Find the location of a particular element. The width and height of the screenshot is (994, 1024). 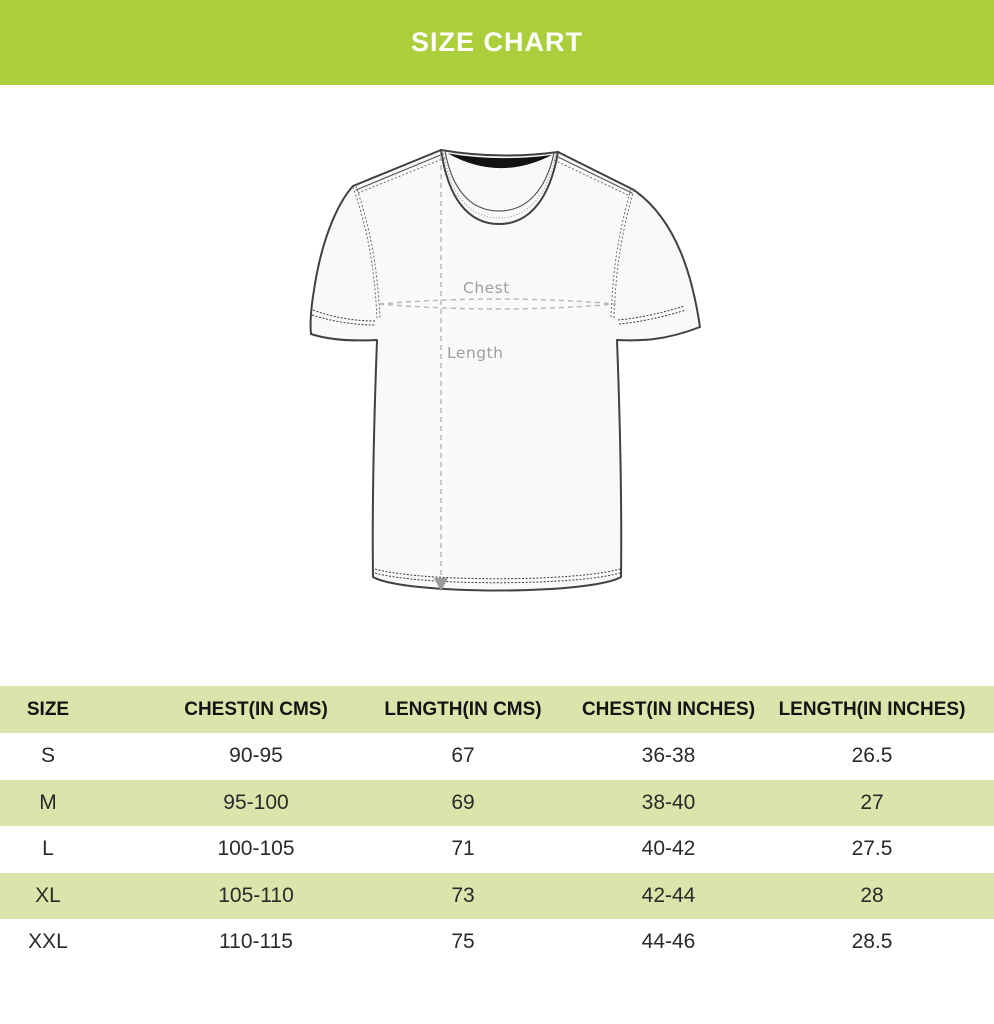

cell-chest_cms: 105-110 is located at coordinates (256, 895).